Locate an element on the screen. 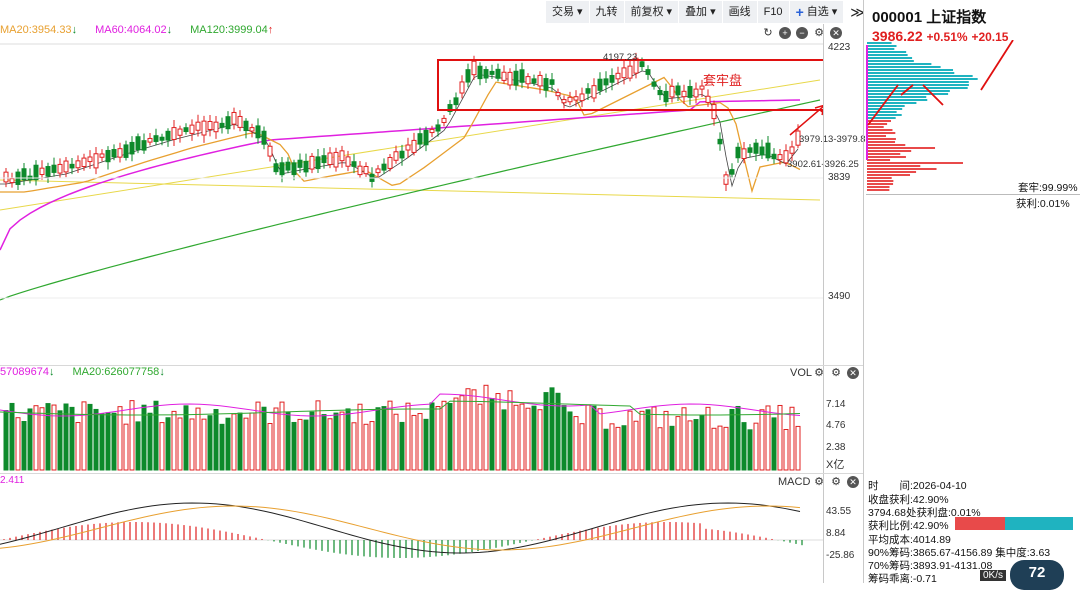 Image resolution: width=1080 pixels, height=590 pixels. f10-button: F10 is located at coordinates (773, 12).